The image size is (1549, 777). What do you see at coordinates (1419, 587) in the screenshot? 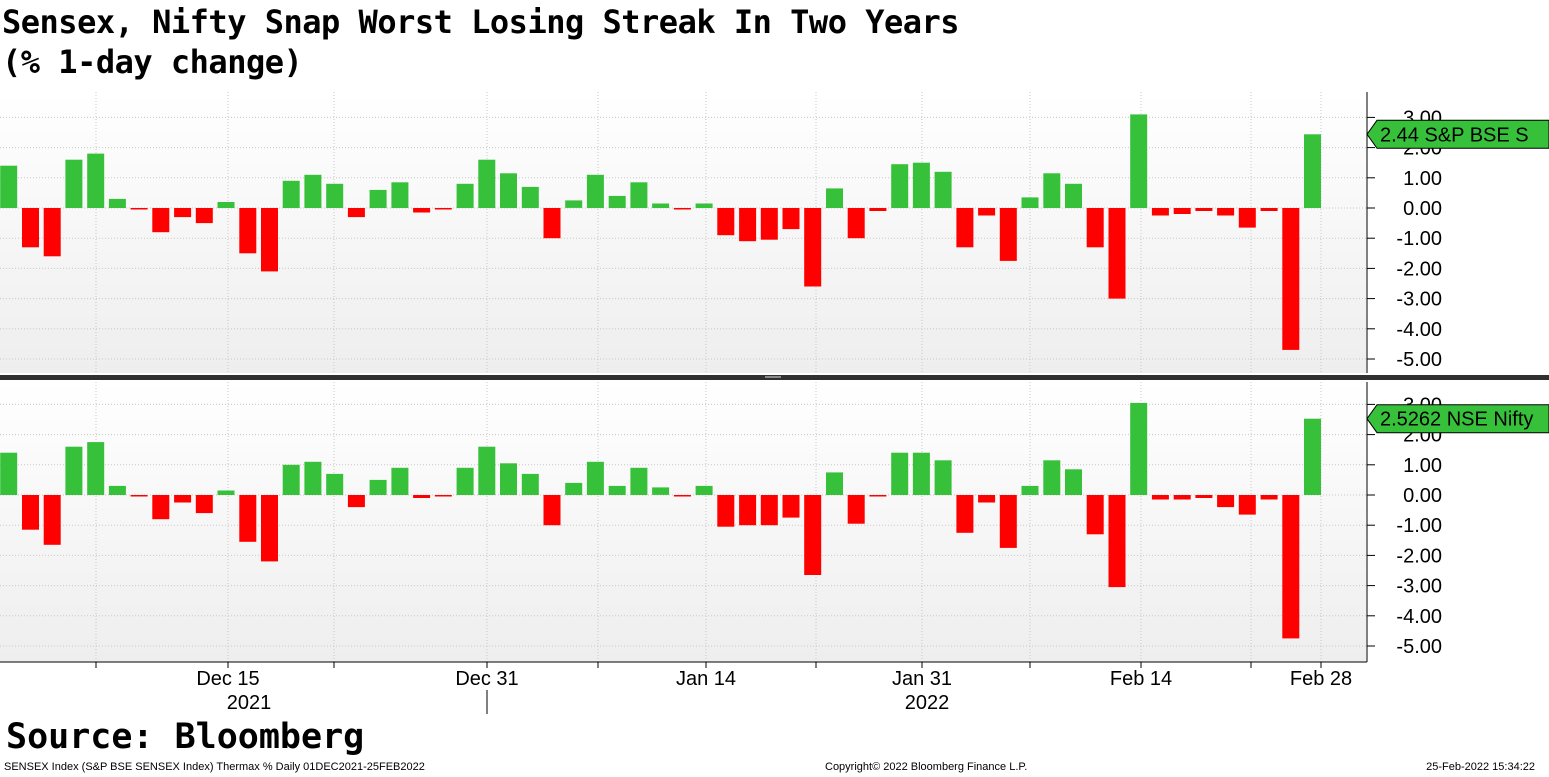
I see `y-tick-label: -3.00` at bounding box center [1419, 587].